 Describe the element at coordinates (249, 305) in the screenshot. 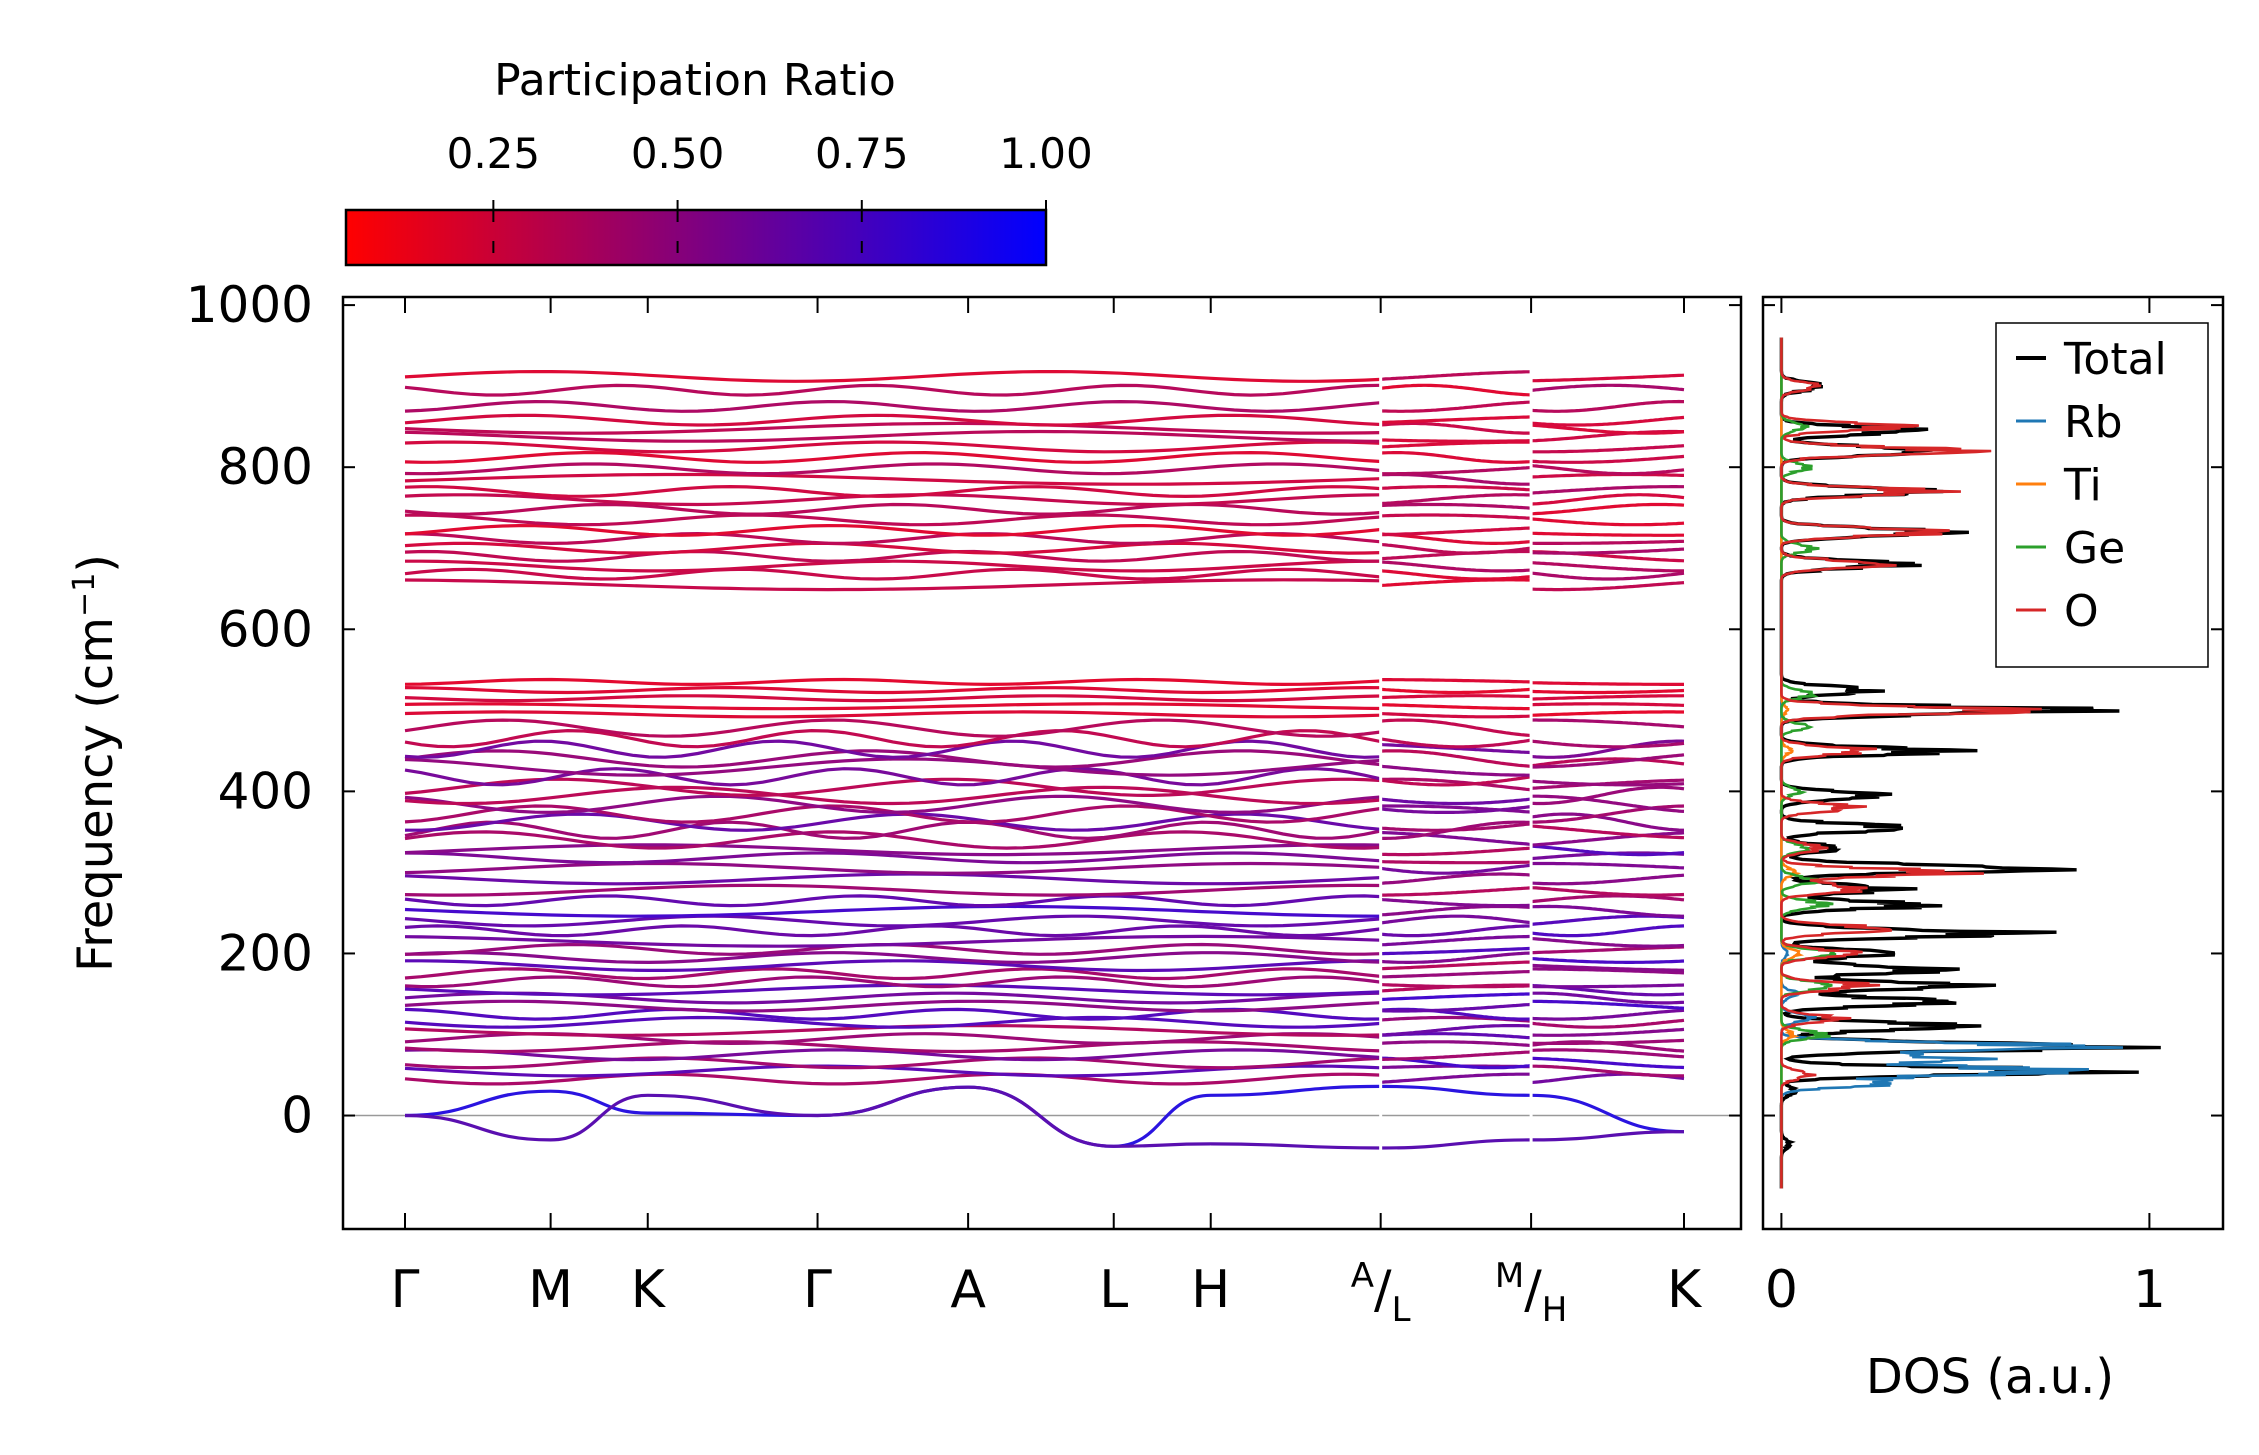

I see `y-tick-label: 1000` at that location.